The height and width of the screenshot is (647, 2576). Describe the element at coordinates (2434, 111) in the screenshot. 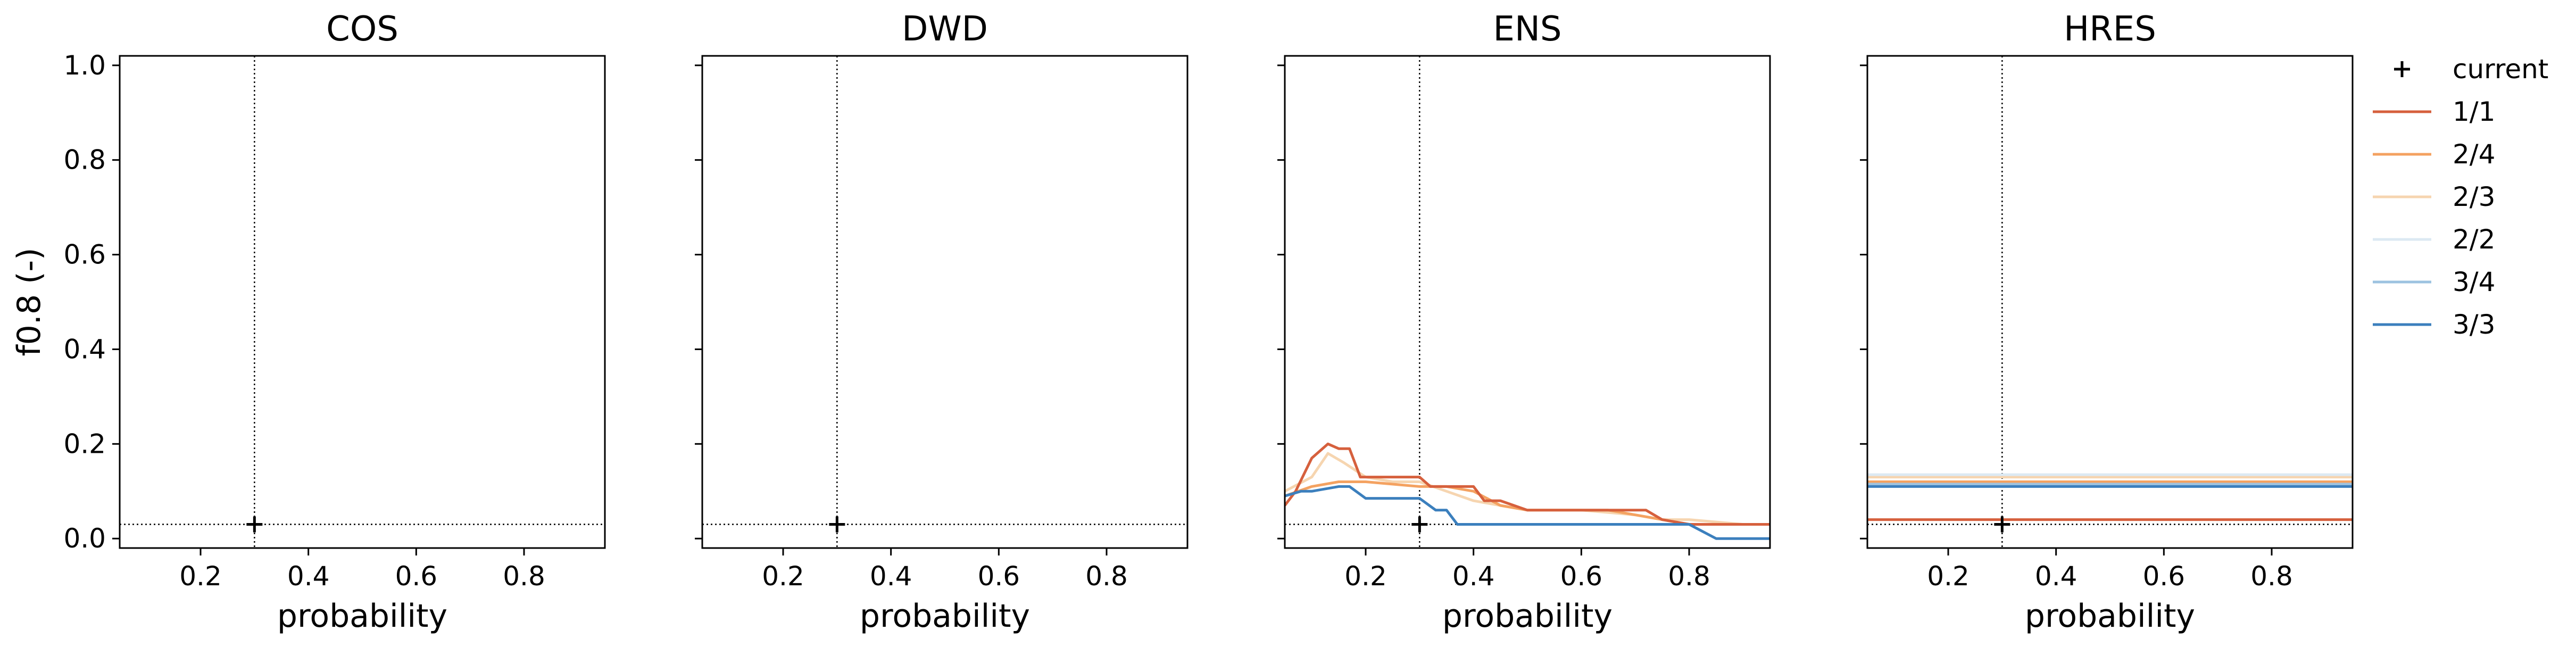

I see `legend-item-1-of-1: 1/1` at that location.